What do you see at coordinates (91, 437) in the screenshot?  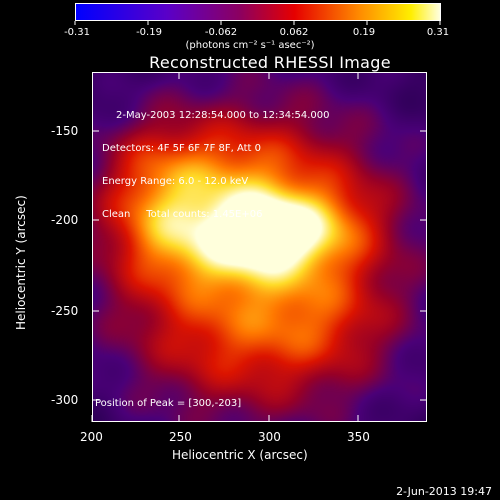 I see `x-tick-label: 200` at bounding box center [91, 437].